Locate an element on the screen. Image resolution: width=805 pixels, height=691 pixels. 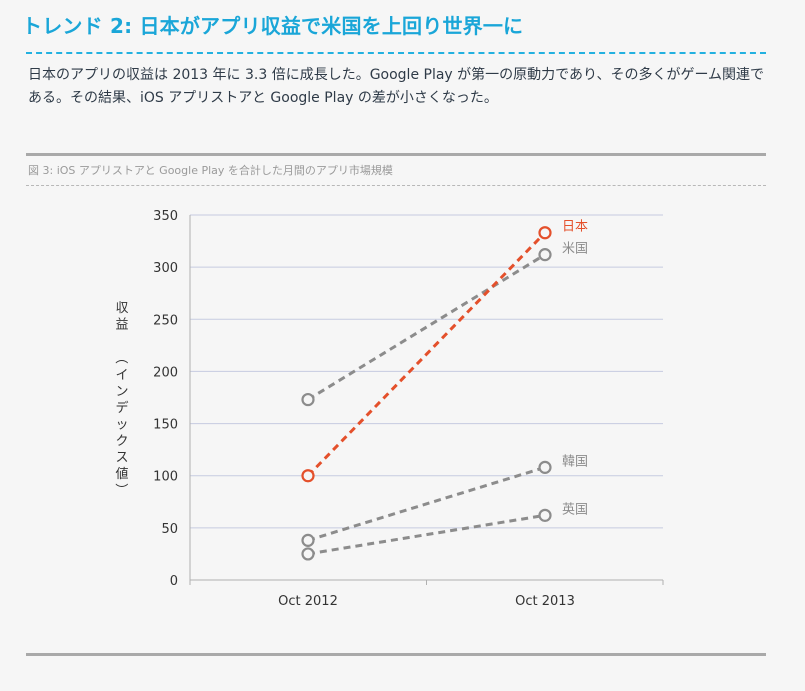
x-tick-label: Oct 2013 is located at coordinates (545, 601).